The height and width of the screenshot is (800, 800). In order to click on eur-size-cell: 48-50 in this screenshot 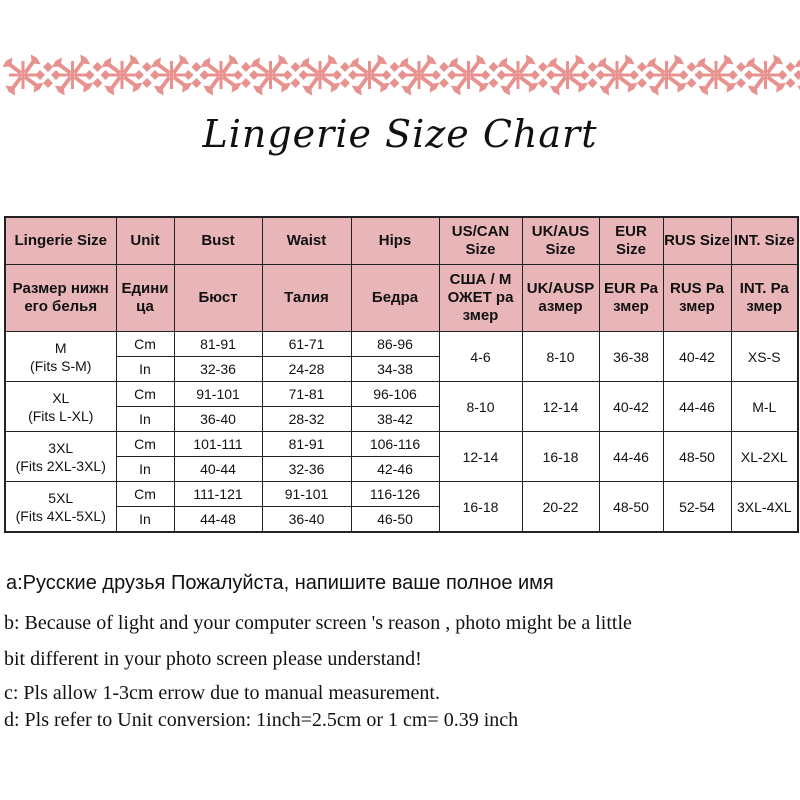, I will do `click(631, 507)`.